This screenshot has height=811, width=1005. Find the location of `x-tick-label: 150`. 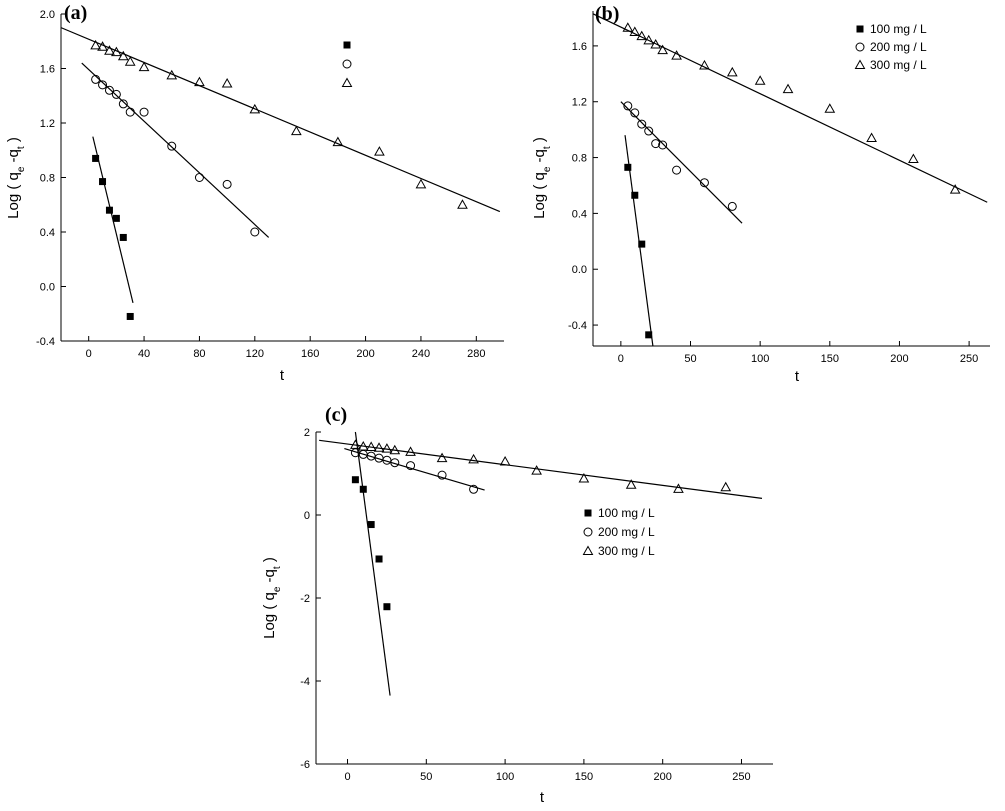

x-tick-label: 150 is located at coordinates (584, 777).